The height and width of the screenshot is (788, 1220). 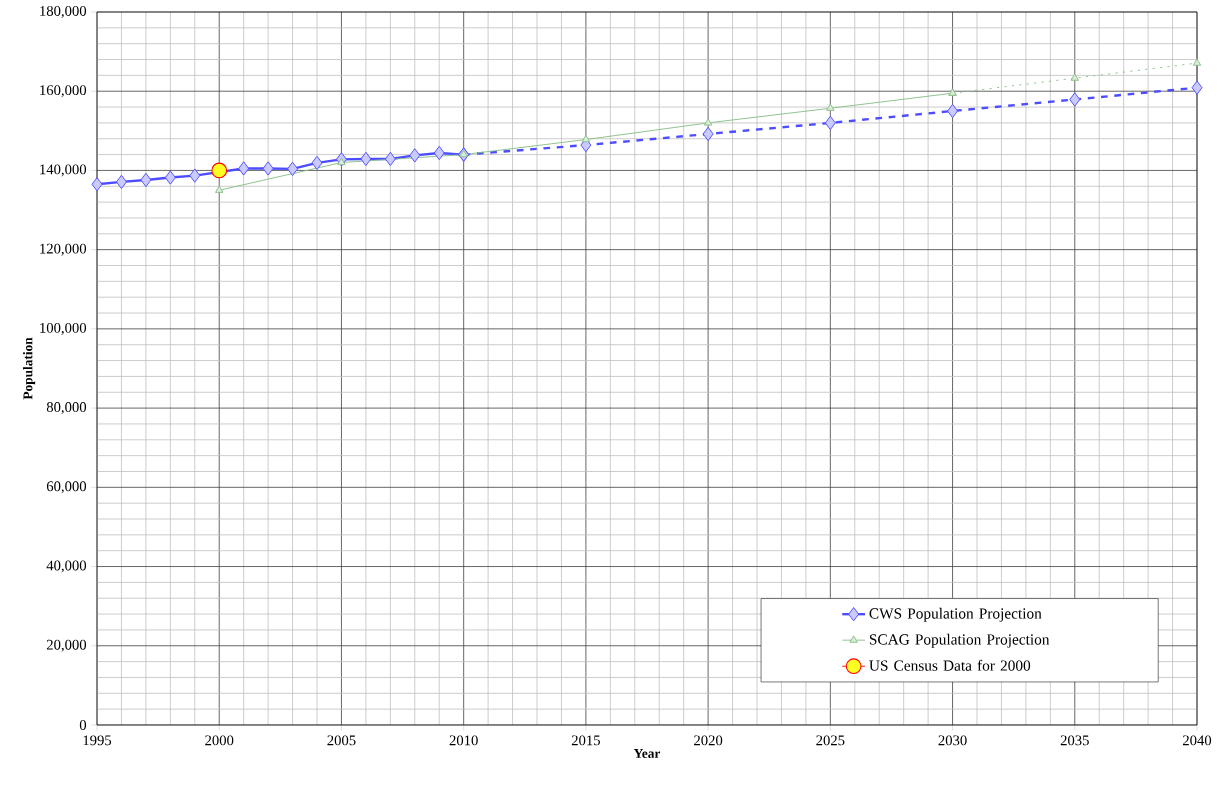 What do you see at coordinates (63, 249) in the screenshot?
I see `y-tick-label: 120,000` at bounding box center [63, 249].